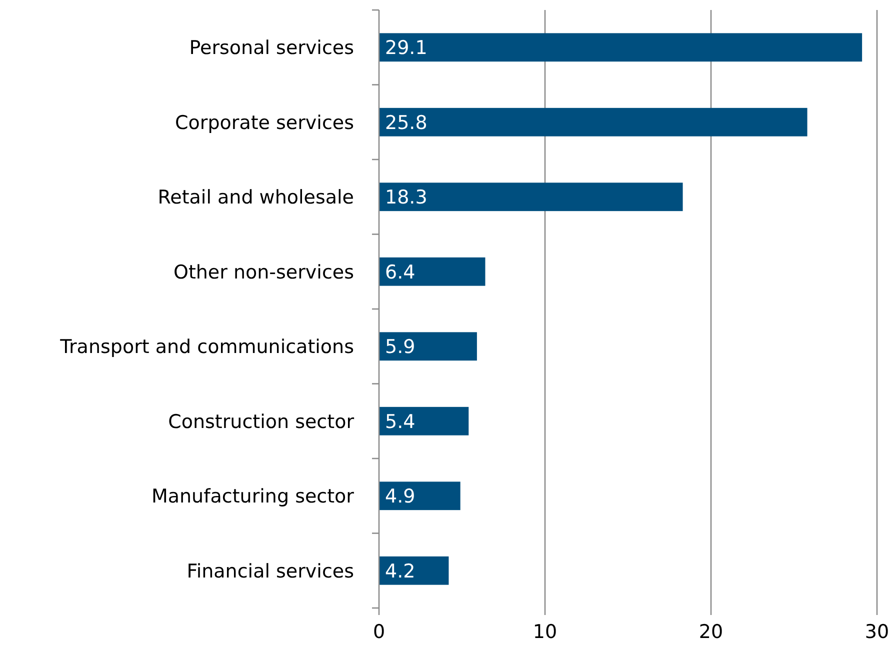  I want to click on data-label: 25.8, so click(406, 123).